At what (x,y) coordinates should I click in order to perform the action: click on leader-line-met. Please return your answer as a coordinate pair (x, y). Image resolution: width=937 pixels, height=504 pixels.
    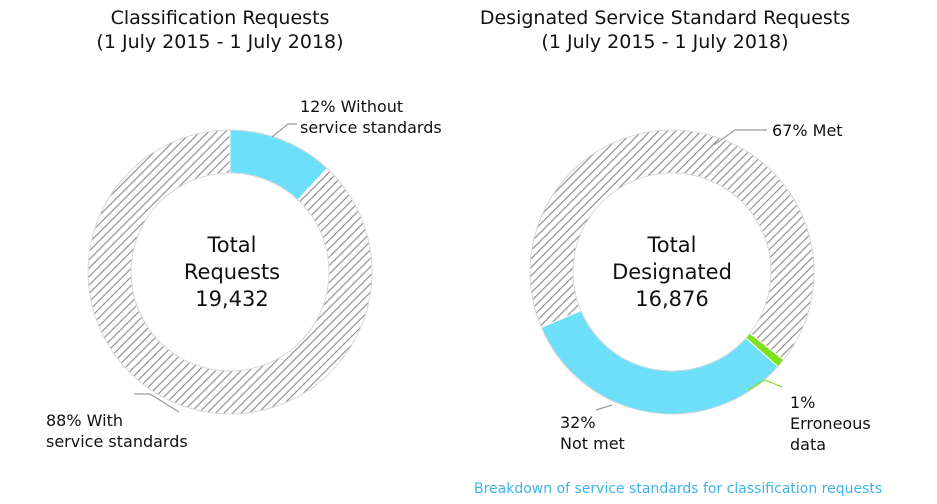
    Looking at the image, I should click on (740, 137).